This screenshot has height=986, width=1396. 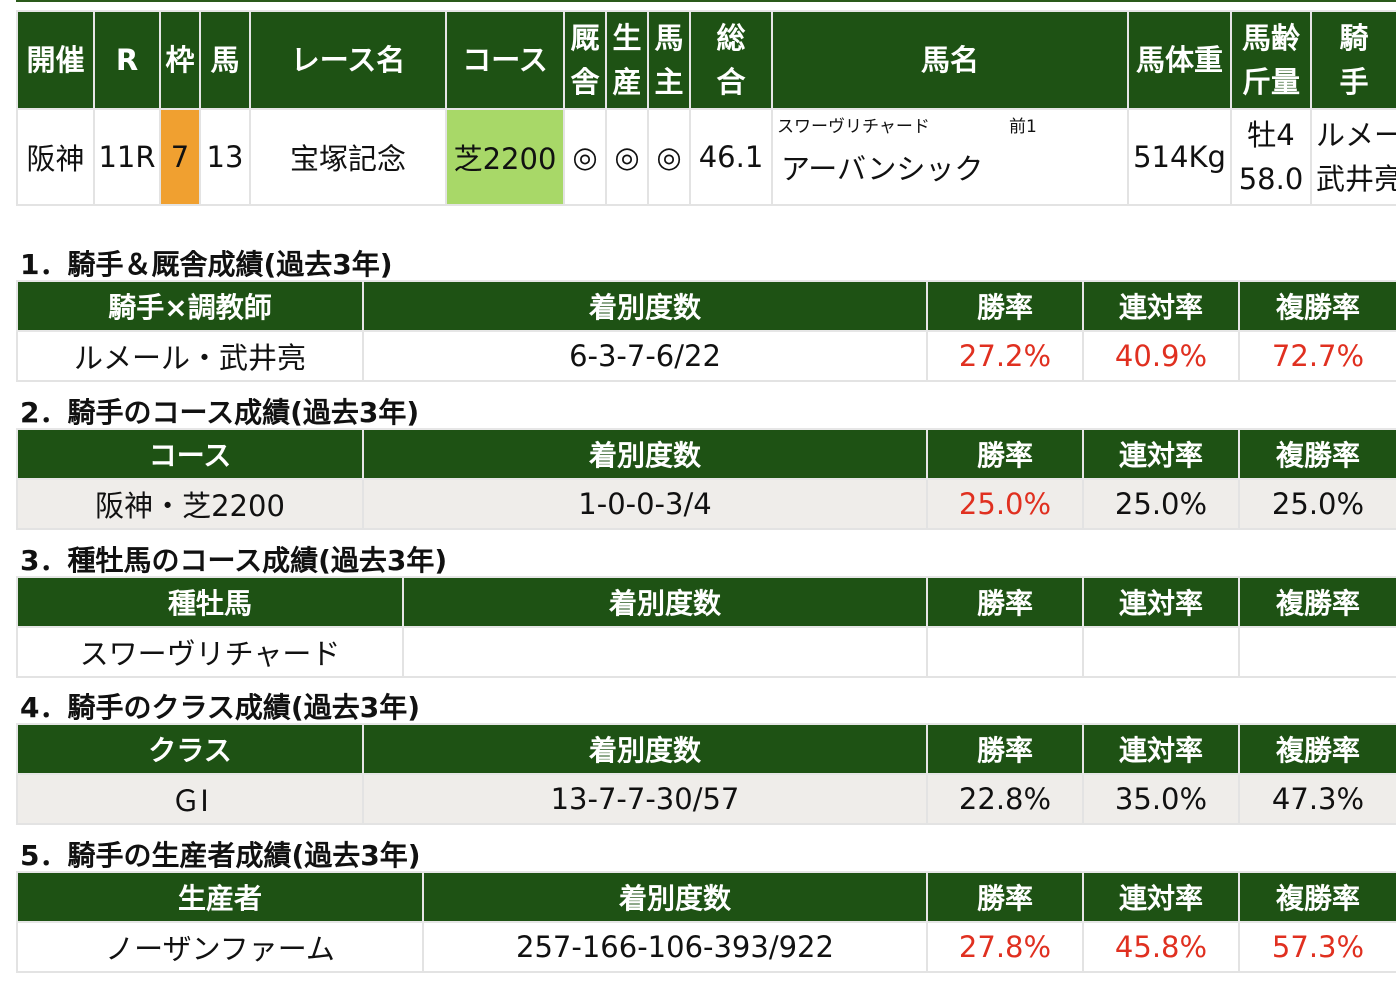 I want to click on cell-rentai-rate: 35.0%, so click(x=1161, y=799).